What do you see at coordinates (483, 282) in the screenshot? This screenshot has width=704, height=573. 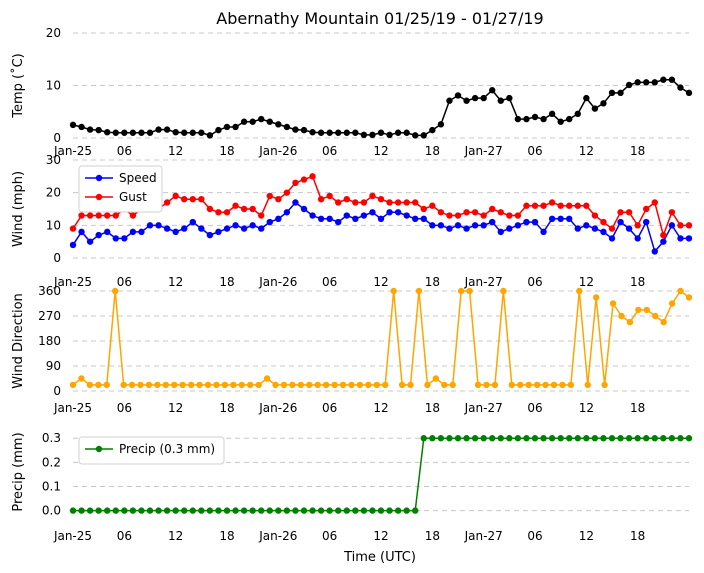 I see `wind-x-tick-label: Jan-27` at bounding box center [483, 282].